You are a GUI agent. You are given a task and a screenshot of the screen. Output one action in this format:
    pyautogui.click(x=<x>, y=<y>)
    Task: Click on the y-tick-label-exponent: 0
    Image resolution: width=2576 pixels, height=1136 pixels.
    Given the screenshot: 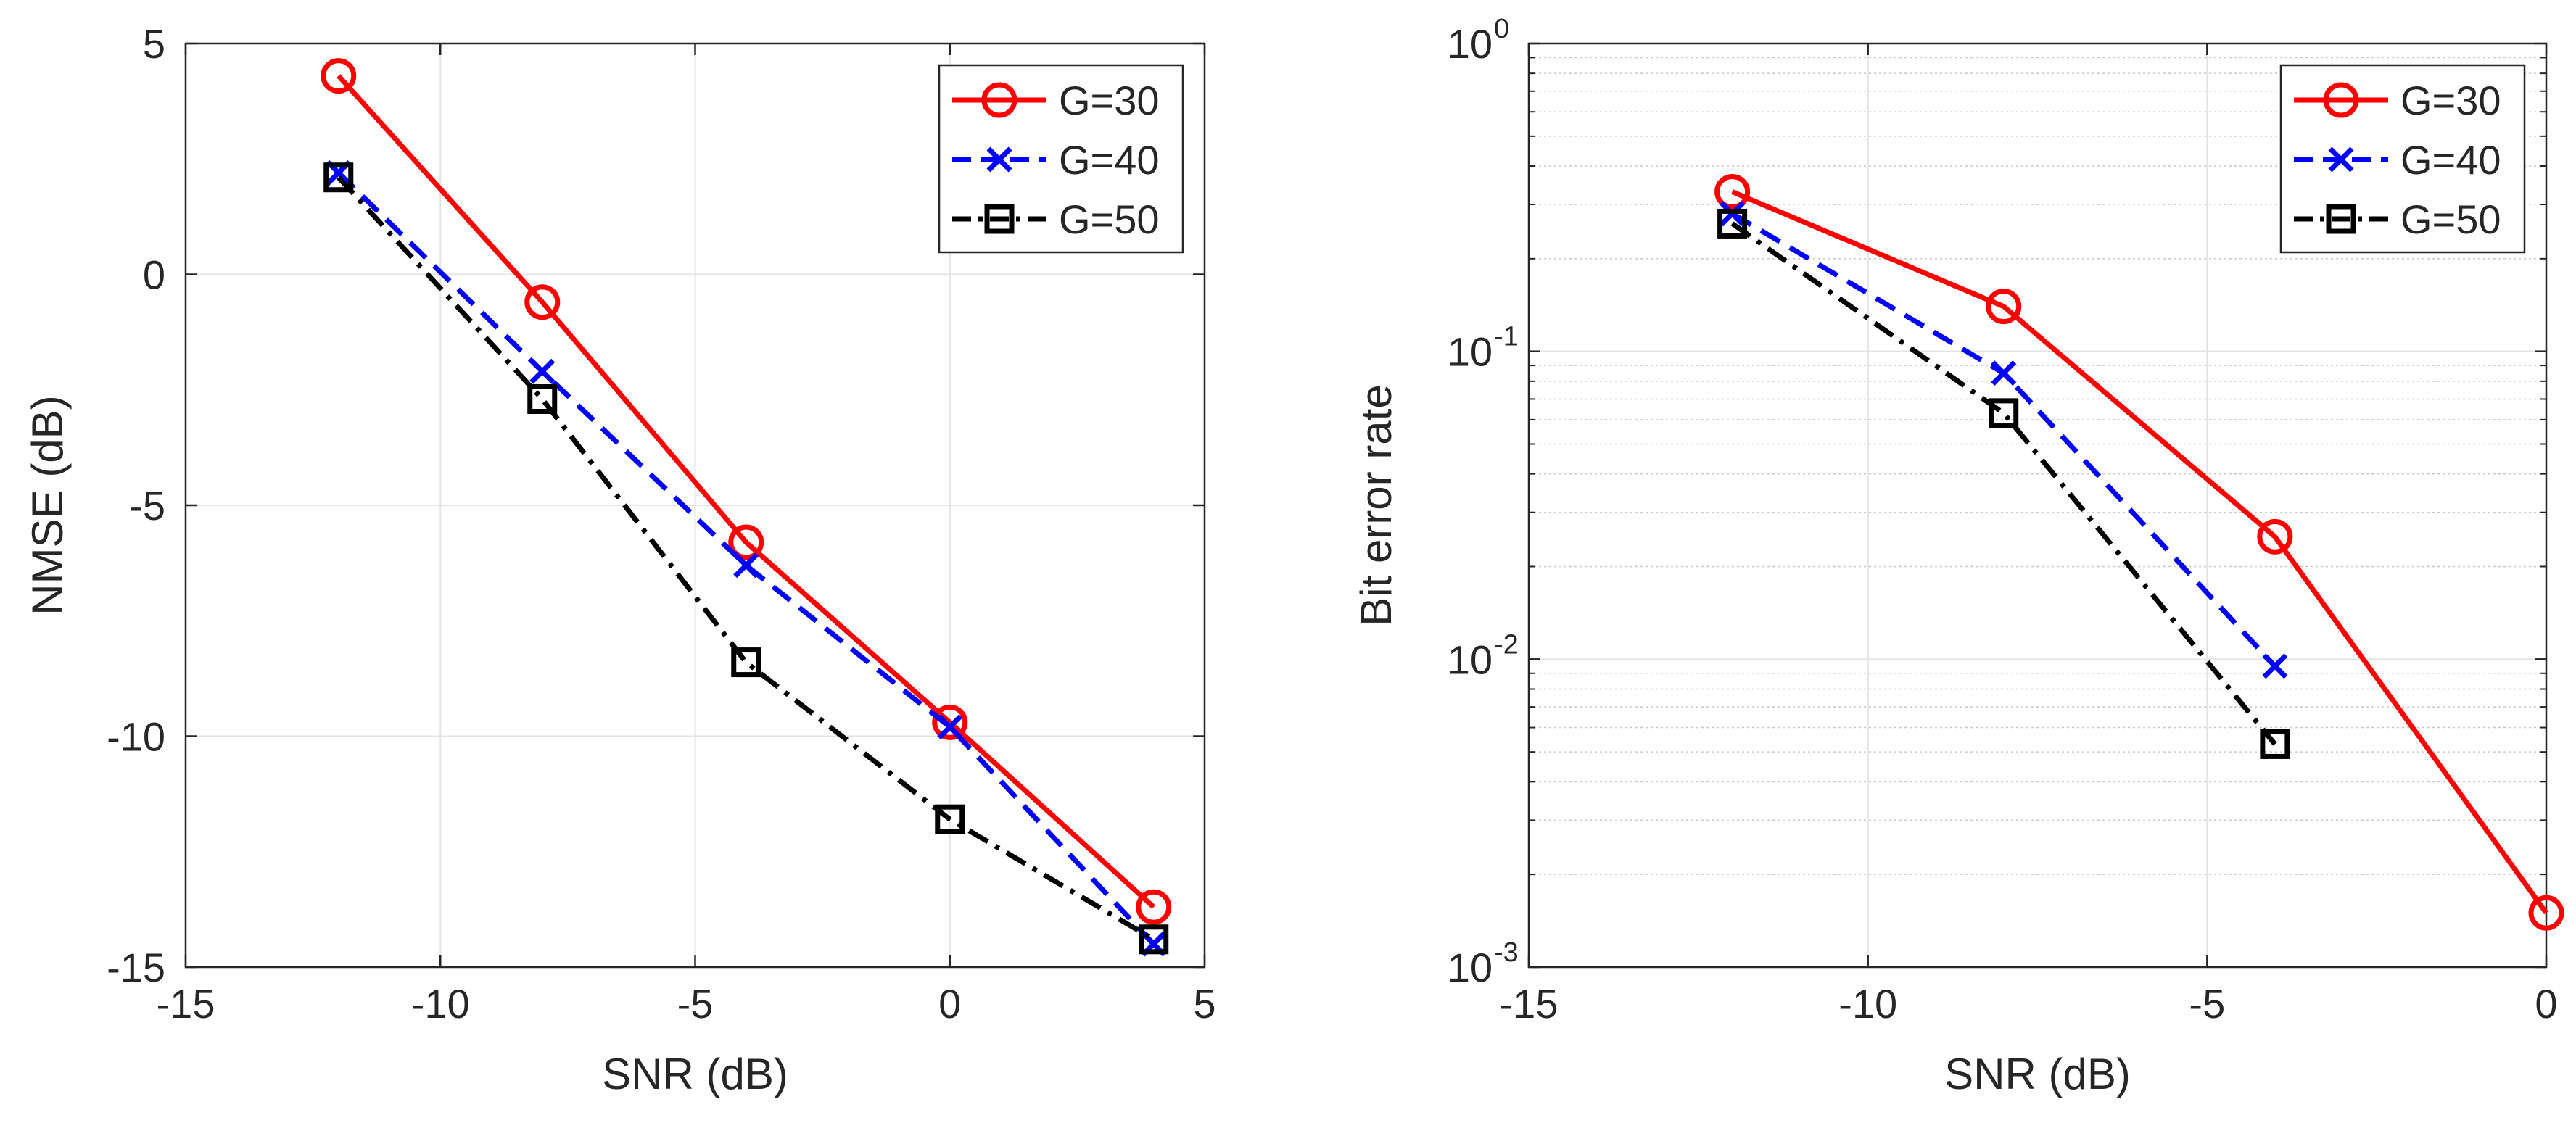 What is the action you would take?
    pyautogui.click(x=1501, y=29)
    